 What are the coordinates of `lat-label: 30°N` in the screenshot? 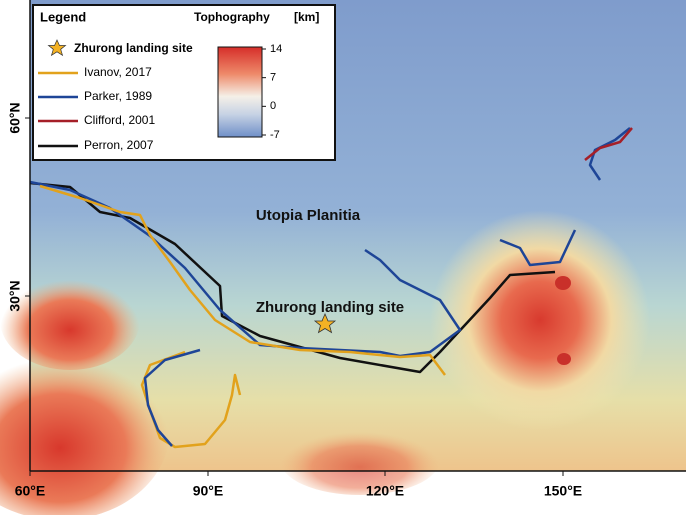 It's located at (15, 295).